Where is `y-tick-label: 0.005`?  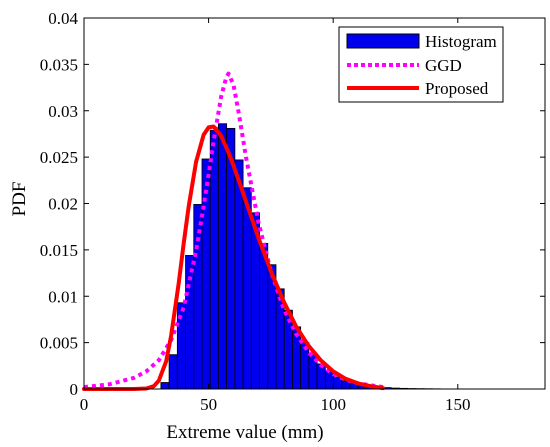
y-tick-label: 0.005 is located at coordinates (59, 343).